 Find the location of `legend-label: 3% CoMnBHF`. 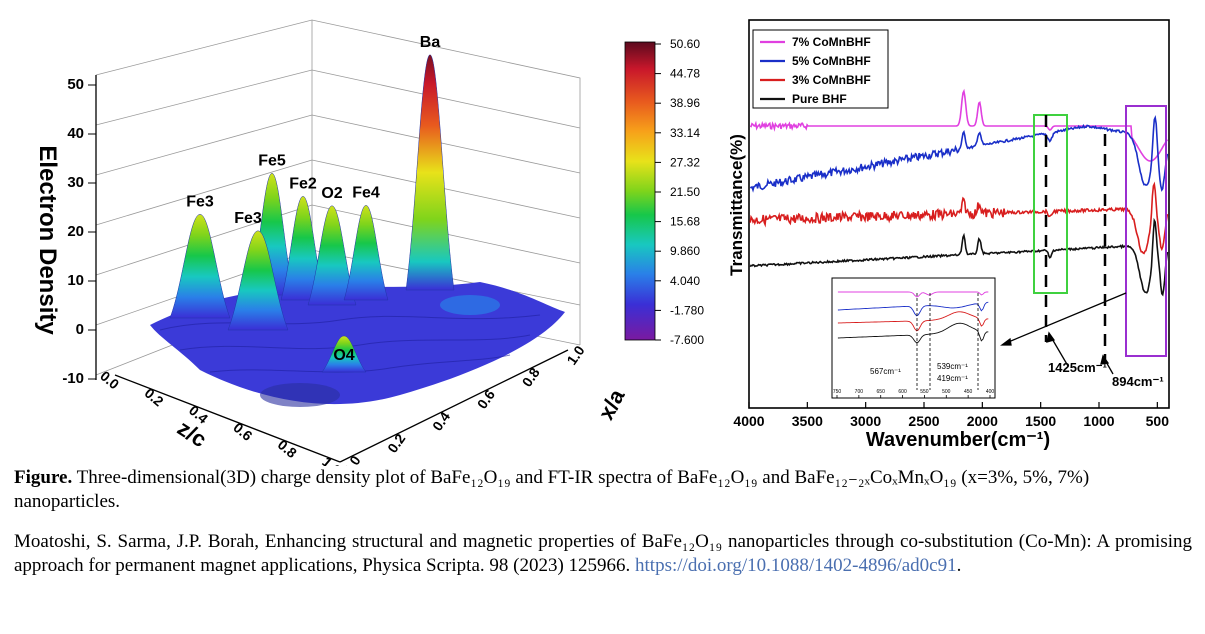

legend-label: 3% CoMnBHF is located at coordinates (831, 80).